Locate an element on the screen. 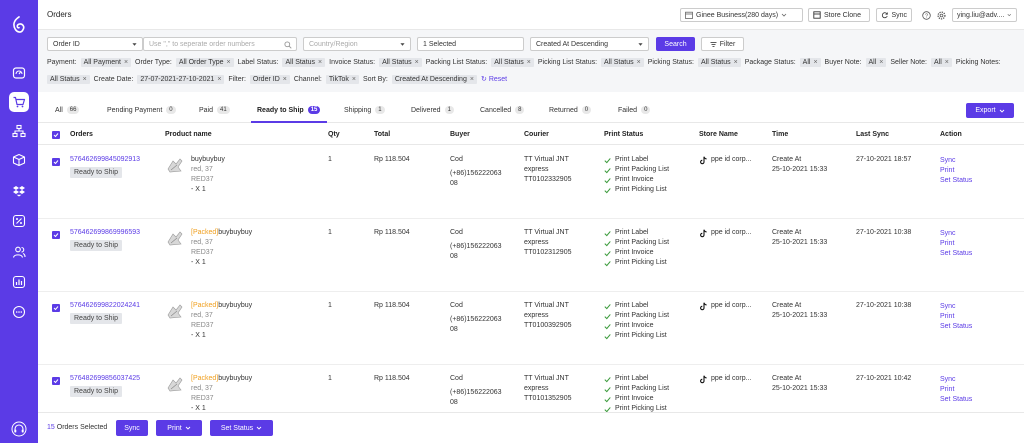  reset-link: ↻ Reset is located at coordinates (494, 79).